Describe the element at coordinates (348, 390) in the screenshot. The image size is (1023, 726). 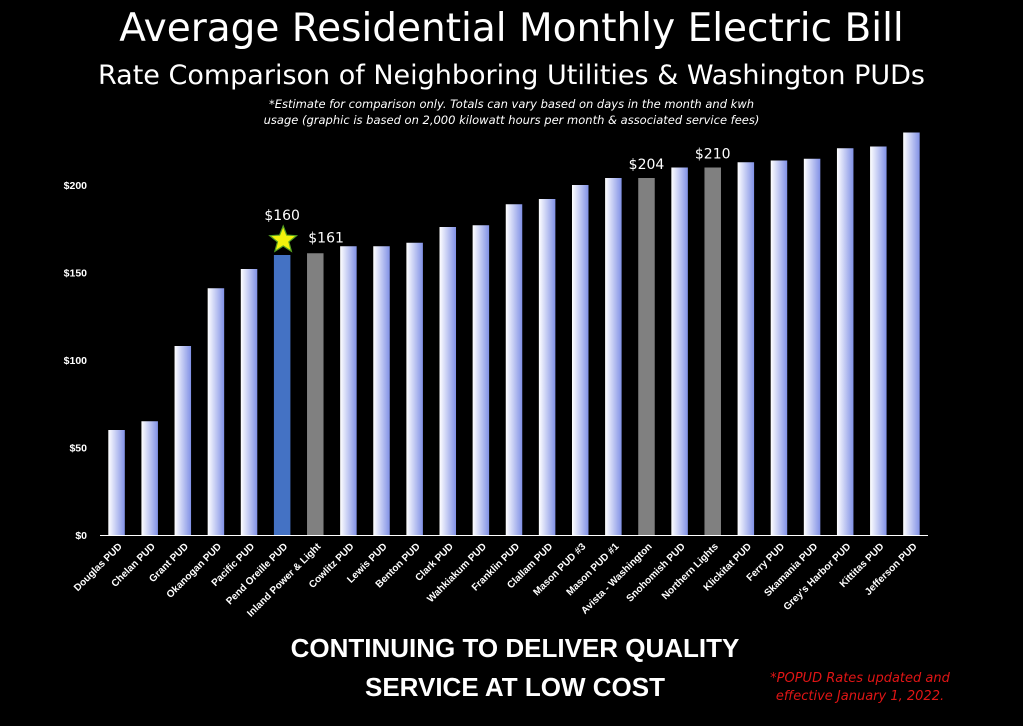
I see `bar-cowlitz-pud` at that location.